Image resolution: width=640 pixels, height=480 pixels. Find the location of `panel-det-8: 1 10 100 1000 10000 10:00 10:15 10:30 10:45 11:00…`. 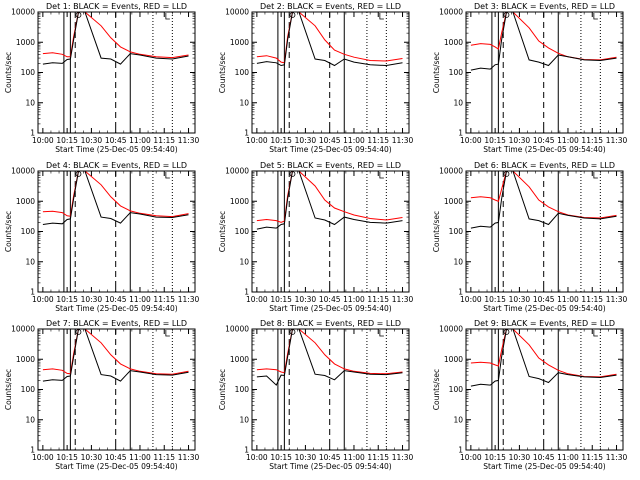

panel-det-8: 1 10 100 1000 10000 10:00 10:15 10:30 10:45 11:00… is located at coordinates (316, 395).